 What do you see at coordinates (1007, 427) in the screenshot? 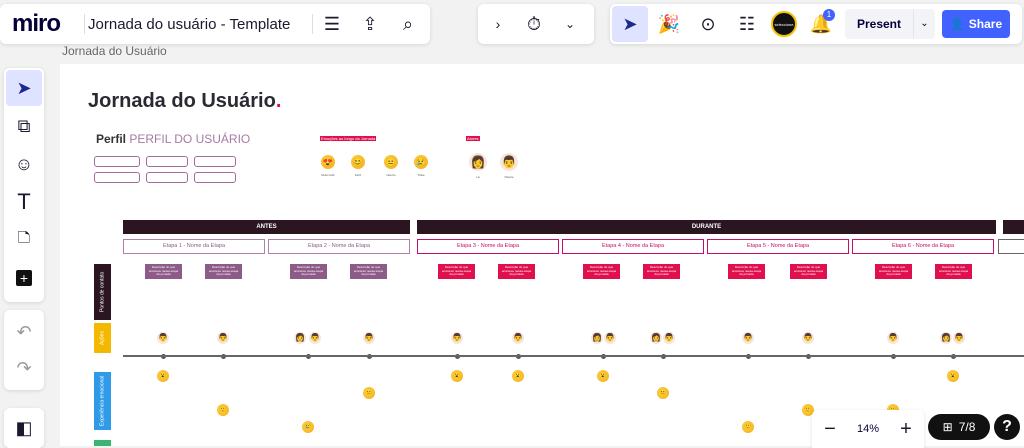
I see `help-button: ?` at bounding box center [1007, 427].